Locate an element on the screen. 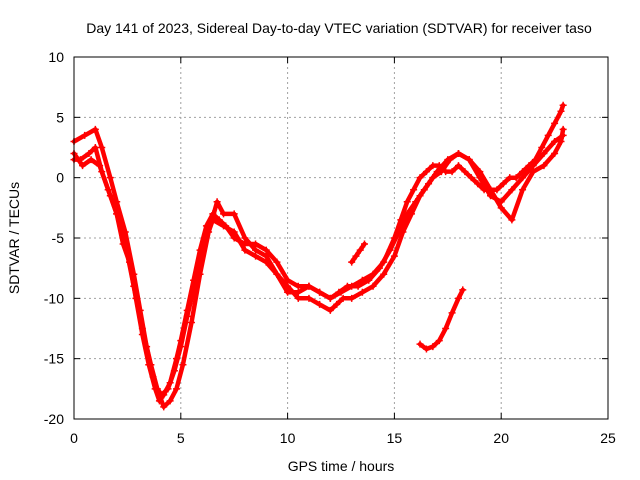 Image resolution: width=640 pixels, height=480 pixels. y-tick-label: -10 is located at coordinates (54, 298).